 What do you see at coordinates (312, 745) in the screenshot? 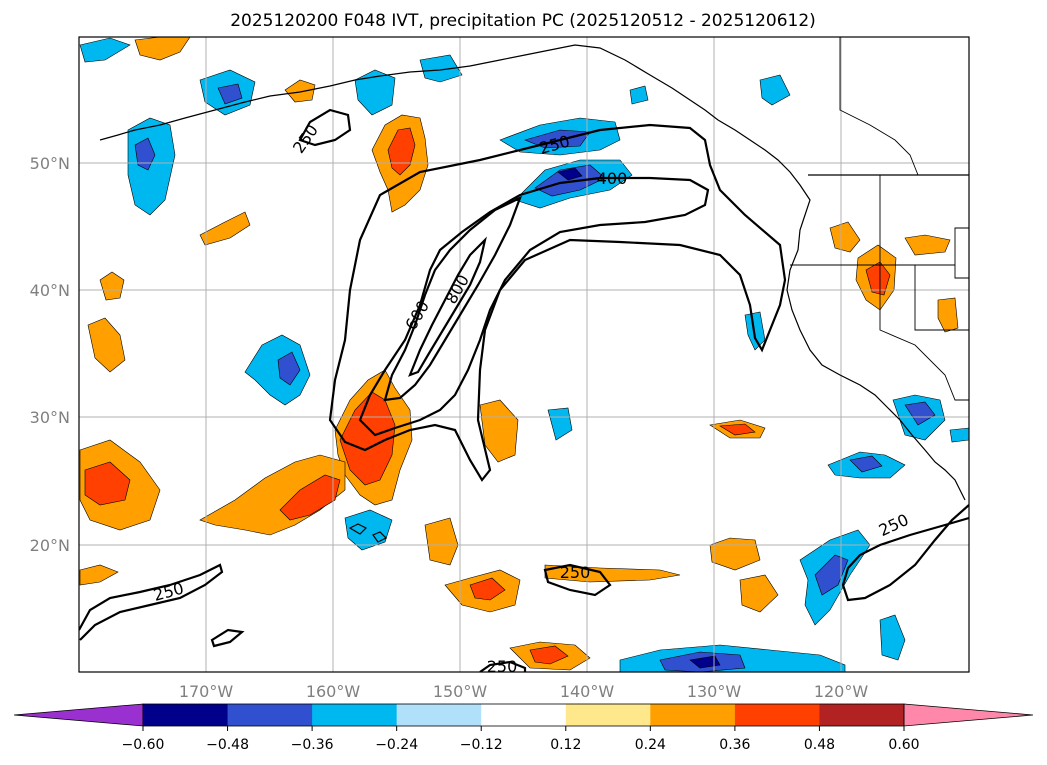
I see `colorbar-tick-label: −0.36` at bounding box center [312, 745].